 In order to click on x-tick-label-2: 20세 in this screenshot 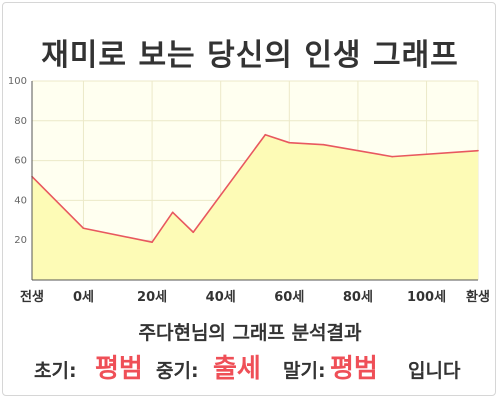, I will do `click(152, 297)`.